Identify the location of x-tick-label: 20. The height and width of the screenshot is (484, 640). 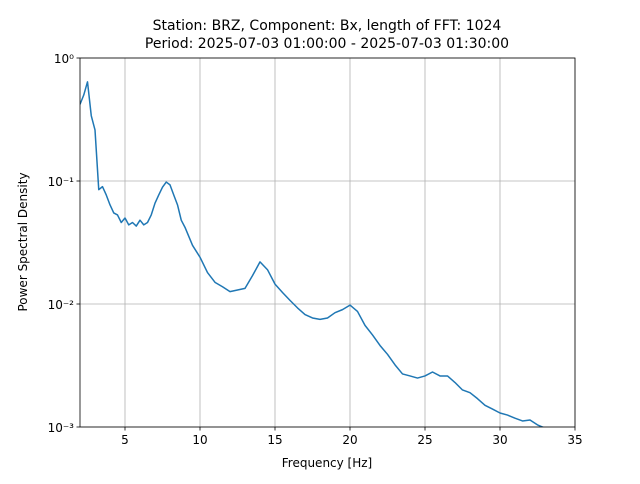
(349, 440).